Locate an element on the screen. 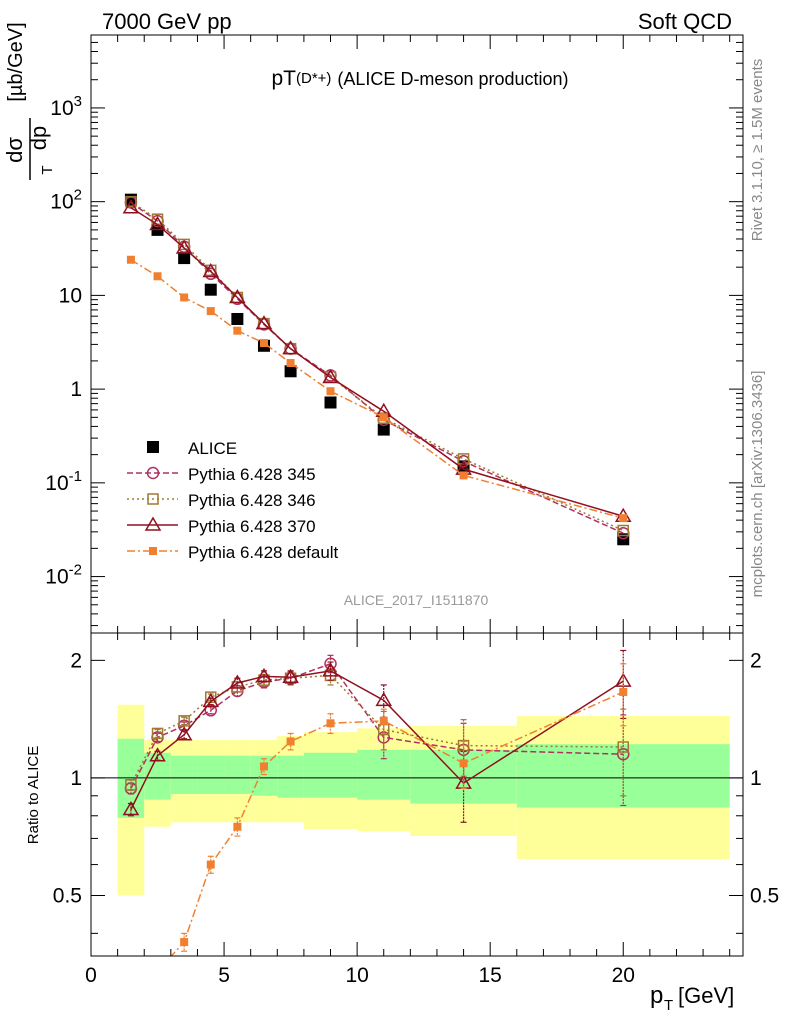 The width and height of the screenshot is (786, 1024). analysis-id: ALICE_2017_I1511870 is located at coordinates (416, 600).